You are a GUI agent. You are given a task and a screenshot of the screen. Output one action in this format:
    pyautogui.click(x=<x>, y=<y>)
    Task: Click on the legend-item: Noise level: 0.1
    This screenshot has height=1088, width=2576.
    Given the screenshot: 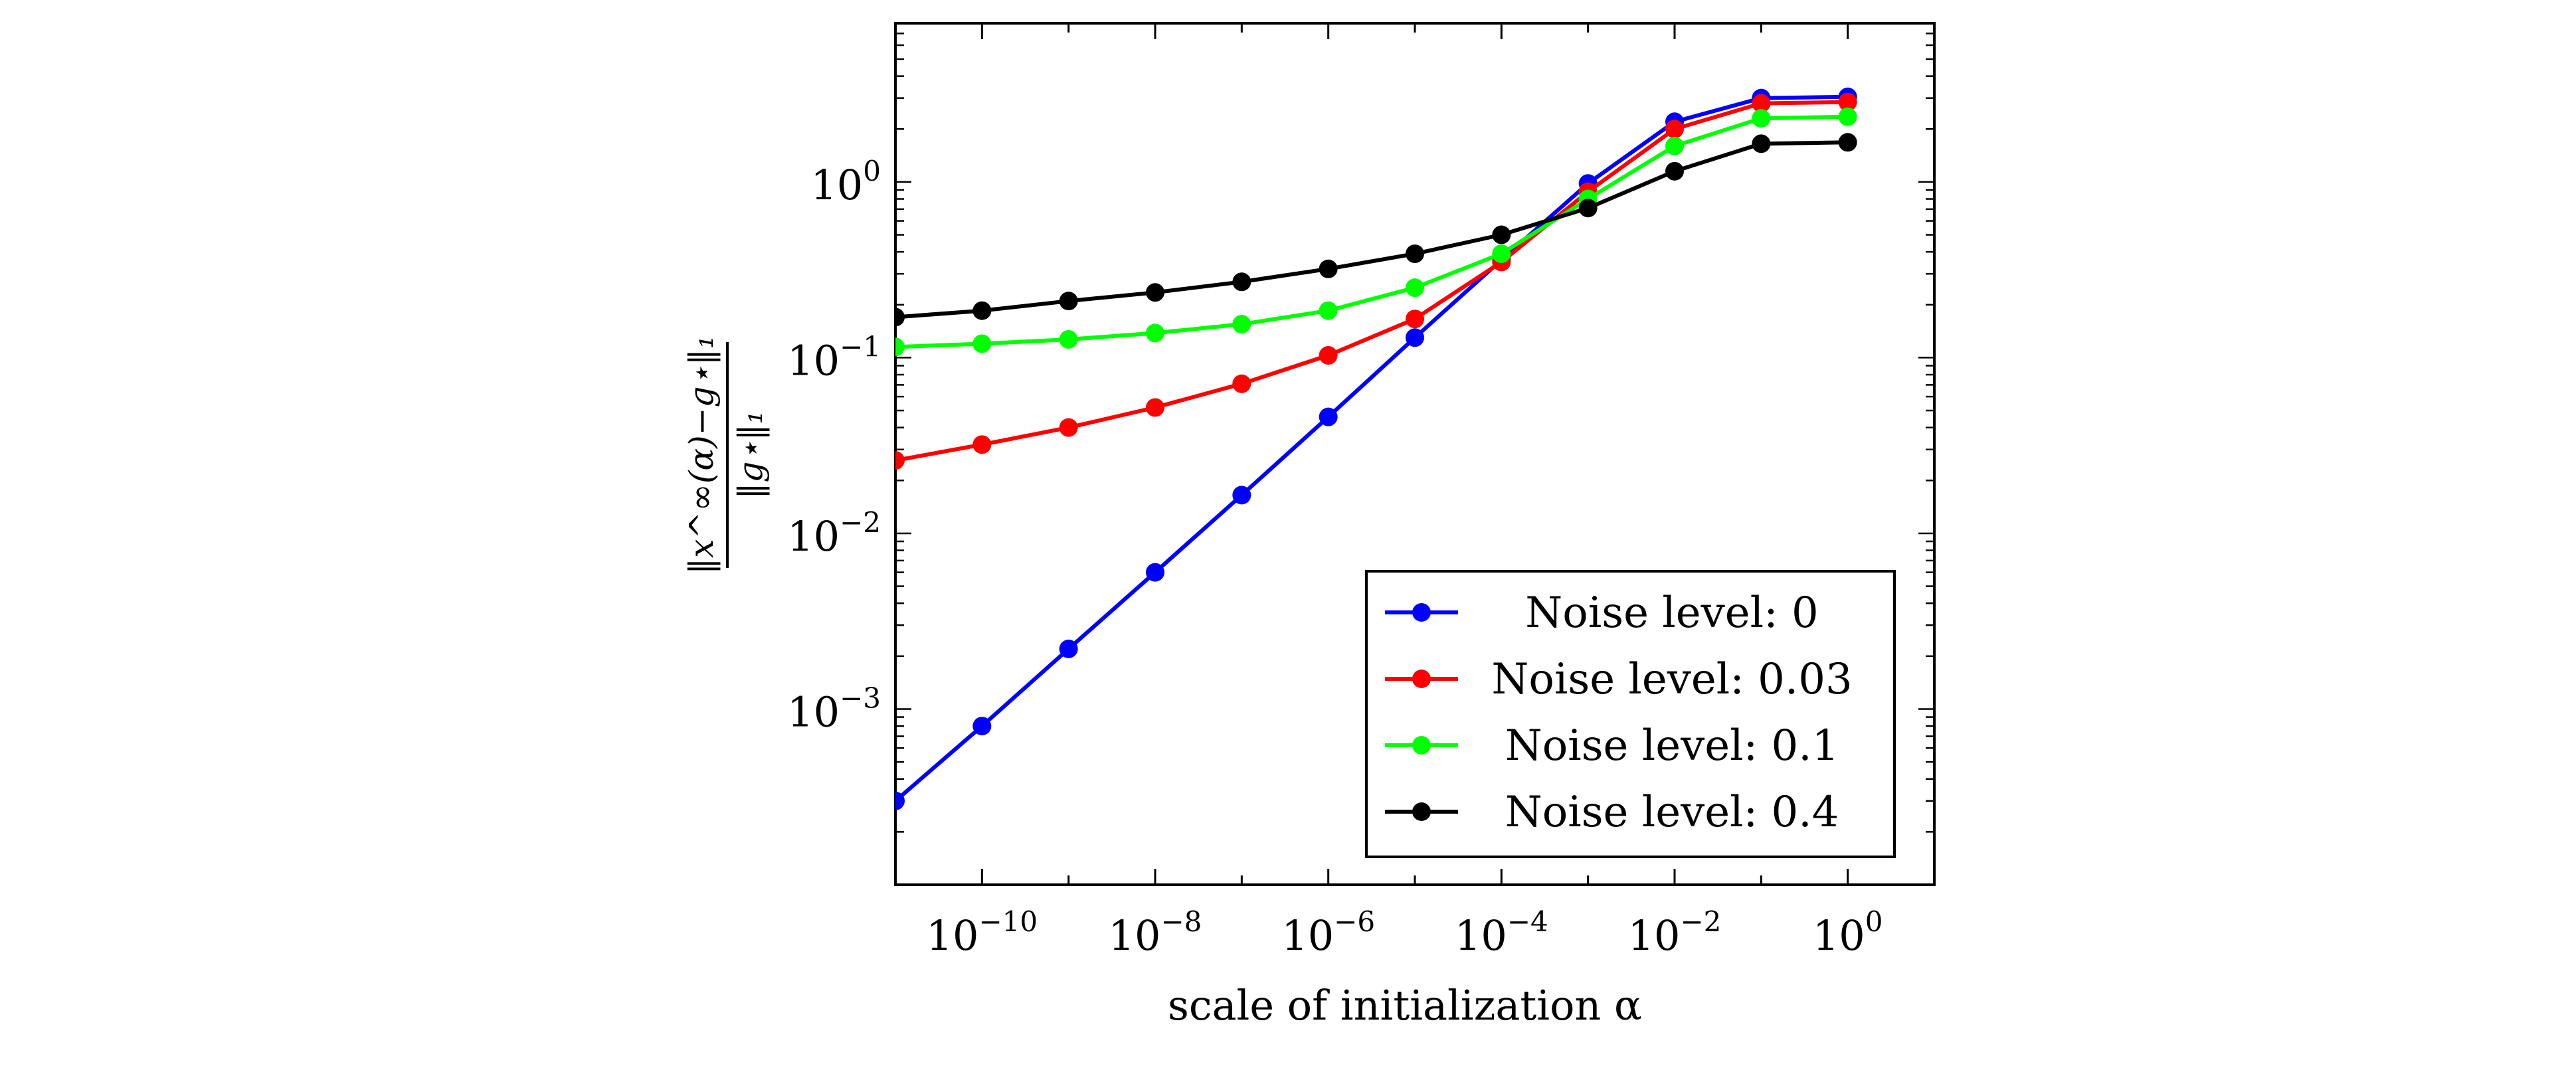 What is the action you would take?
    pyautogui.click(x=1612, y=746)
    